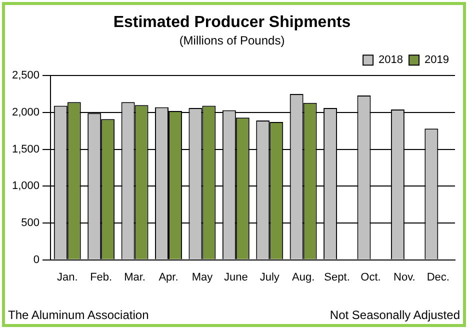 Image resolution: width=474 pixels, height=333 pixels. What do you see at coordinates (405, 277) in the screenshot?
I see `x-tick-label: Nov.` at bounding box center [405, 277].